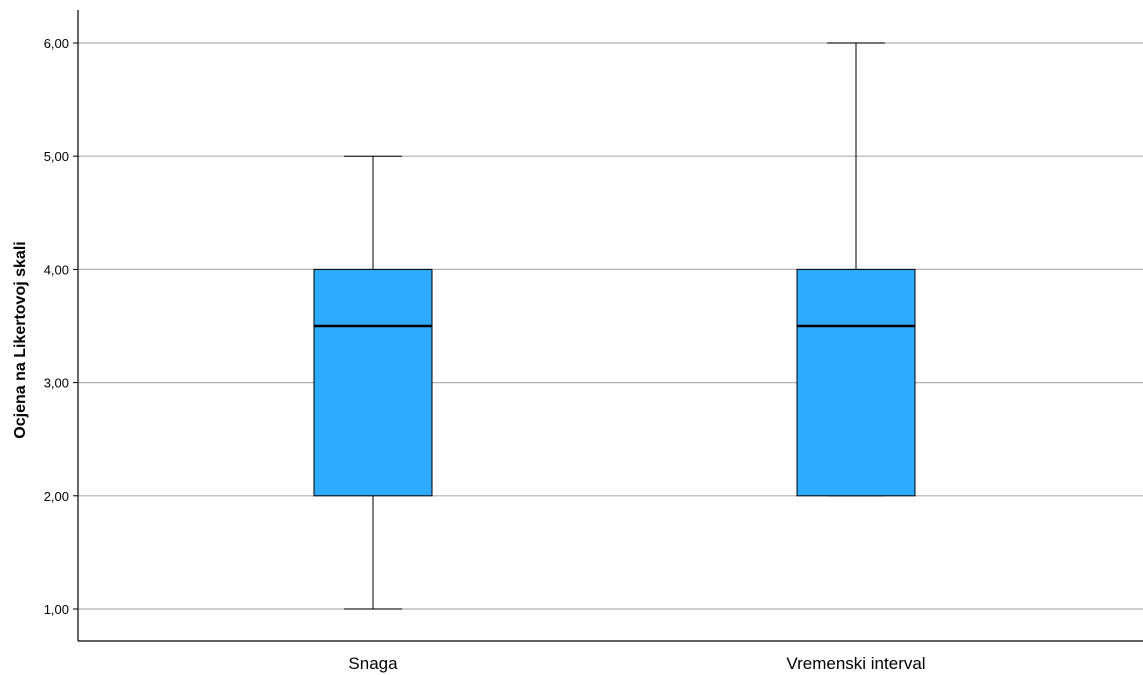  I want to click on y-tick-label: 3,00, so click(56, 383).